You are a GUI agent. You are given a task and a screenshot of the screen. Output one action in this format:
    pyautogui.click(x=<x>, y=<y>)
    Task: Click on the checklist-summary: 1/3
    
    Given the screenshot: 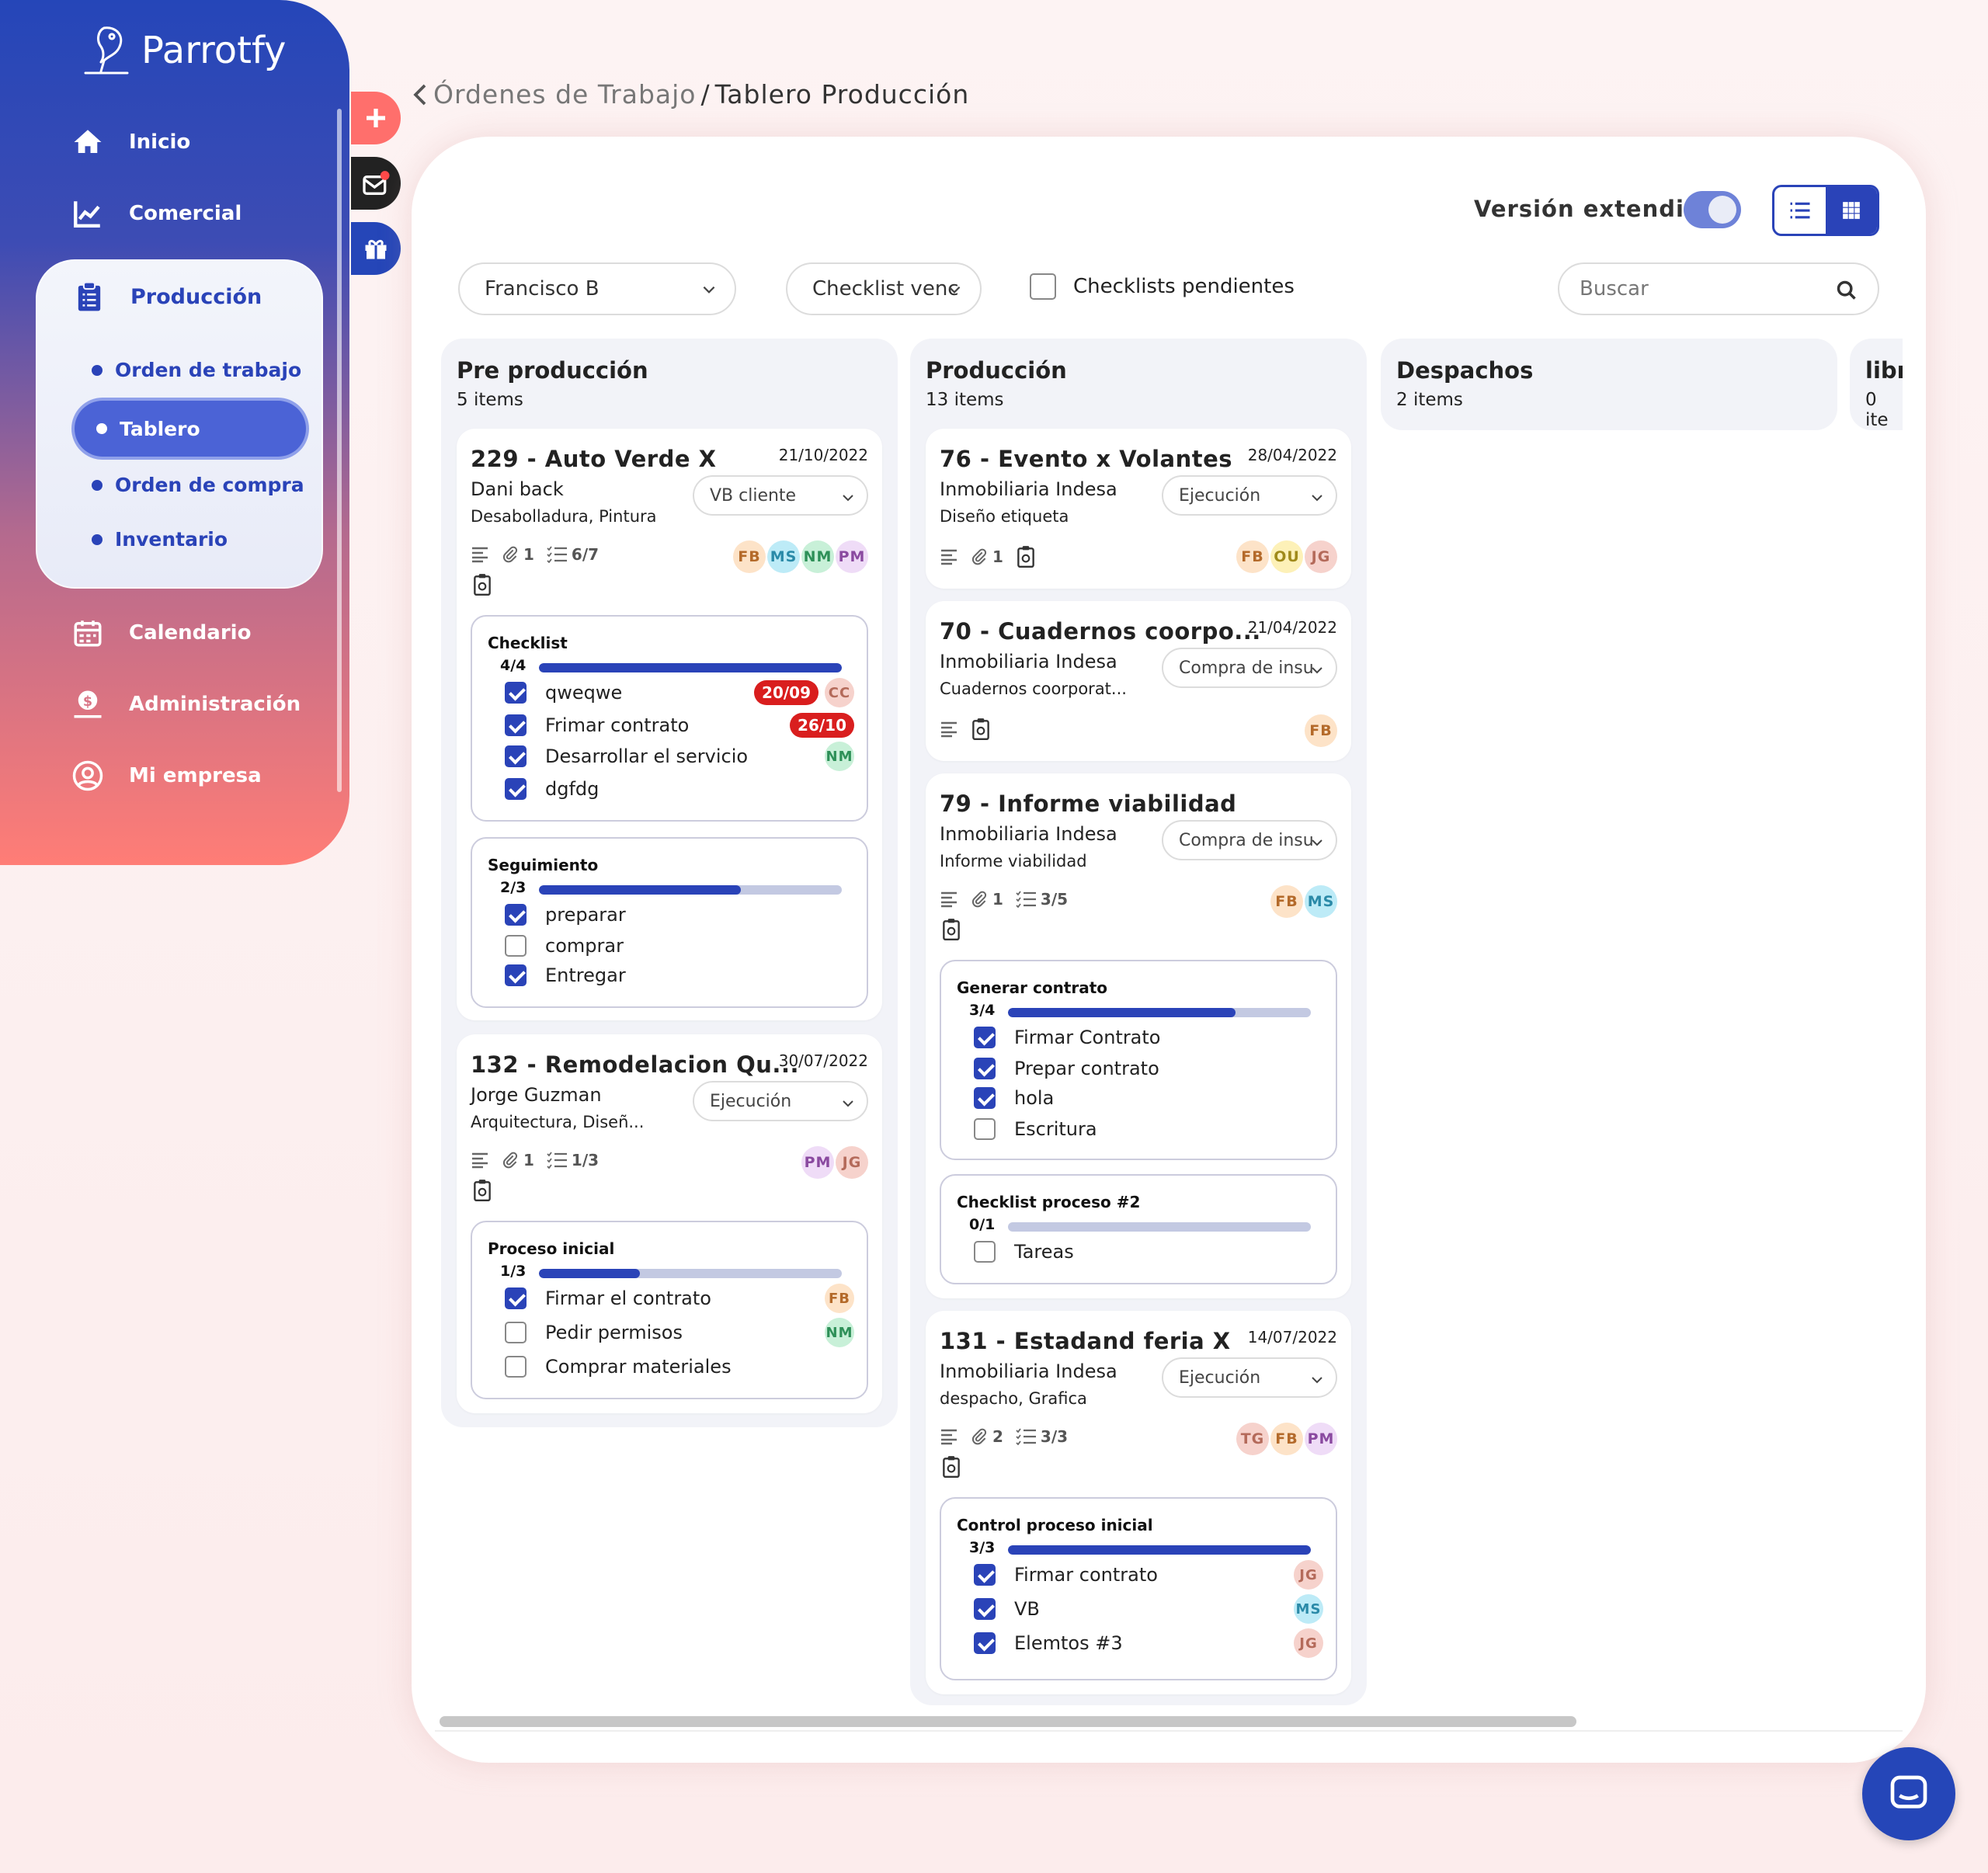 What is the action you would take?
    pyautogui.click(x=573, y=1160)
    